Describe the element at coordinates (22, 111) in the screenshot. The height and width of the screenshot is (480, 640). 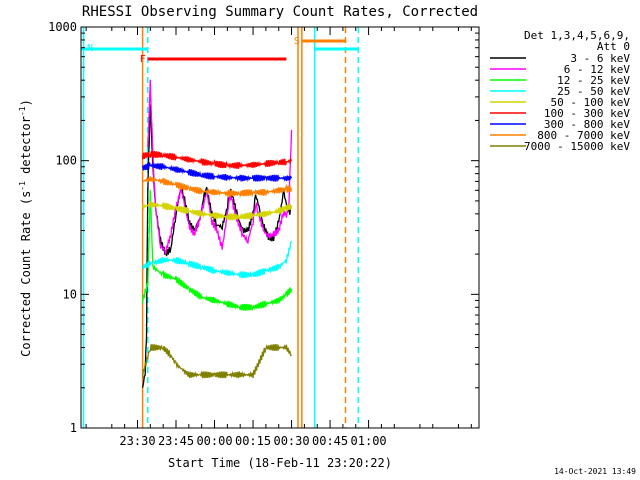
I see `y-axis-label-sup2: -1` at that location.